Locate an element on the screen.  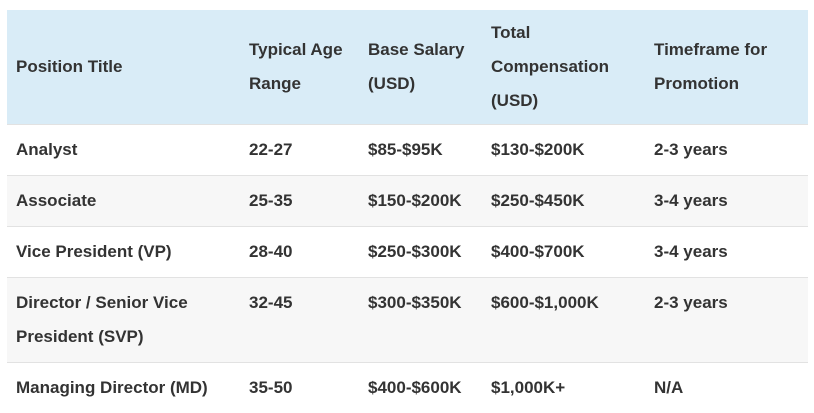
cell-base-salary: $250-$300K is located at coordinates (421, 252).